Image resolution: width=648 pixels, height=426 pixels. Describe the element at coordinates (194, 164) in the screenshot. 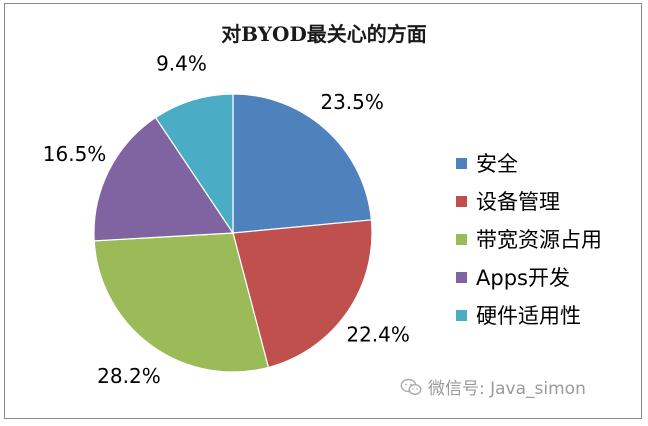

I see `slice-hardware` at that location.